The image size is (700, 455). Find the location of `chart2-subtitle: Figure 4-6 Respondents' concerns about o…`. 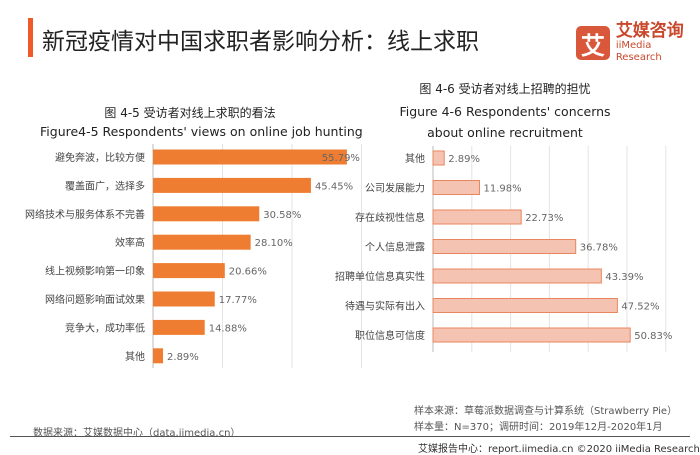

chart2-subtitle: Figure 4-6 Respondents' concerns about o… is located at coordinates (505, 122).